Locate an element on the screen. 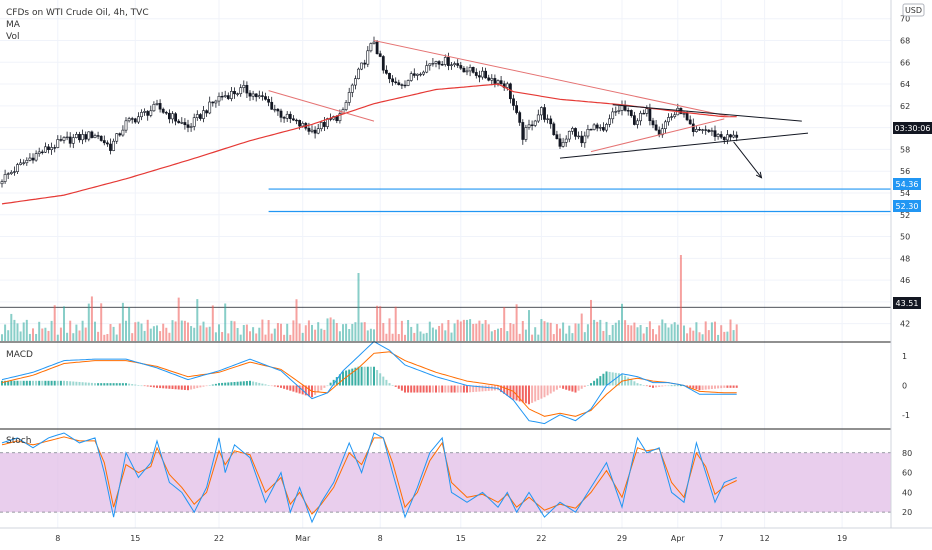  arrow-line is located at coordinates (747, 160).